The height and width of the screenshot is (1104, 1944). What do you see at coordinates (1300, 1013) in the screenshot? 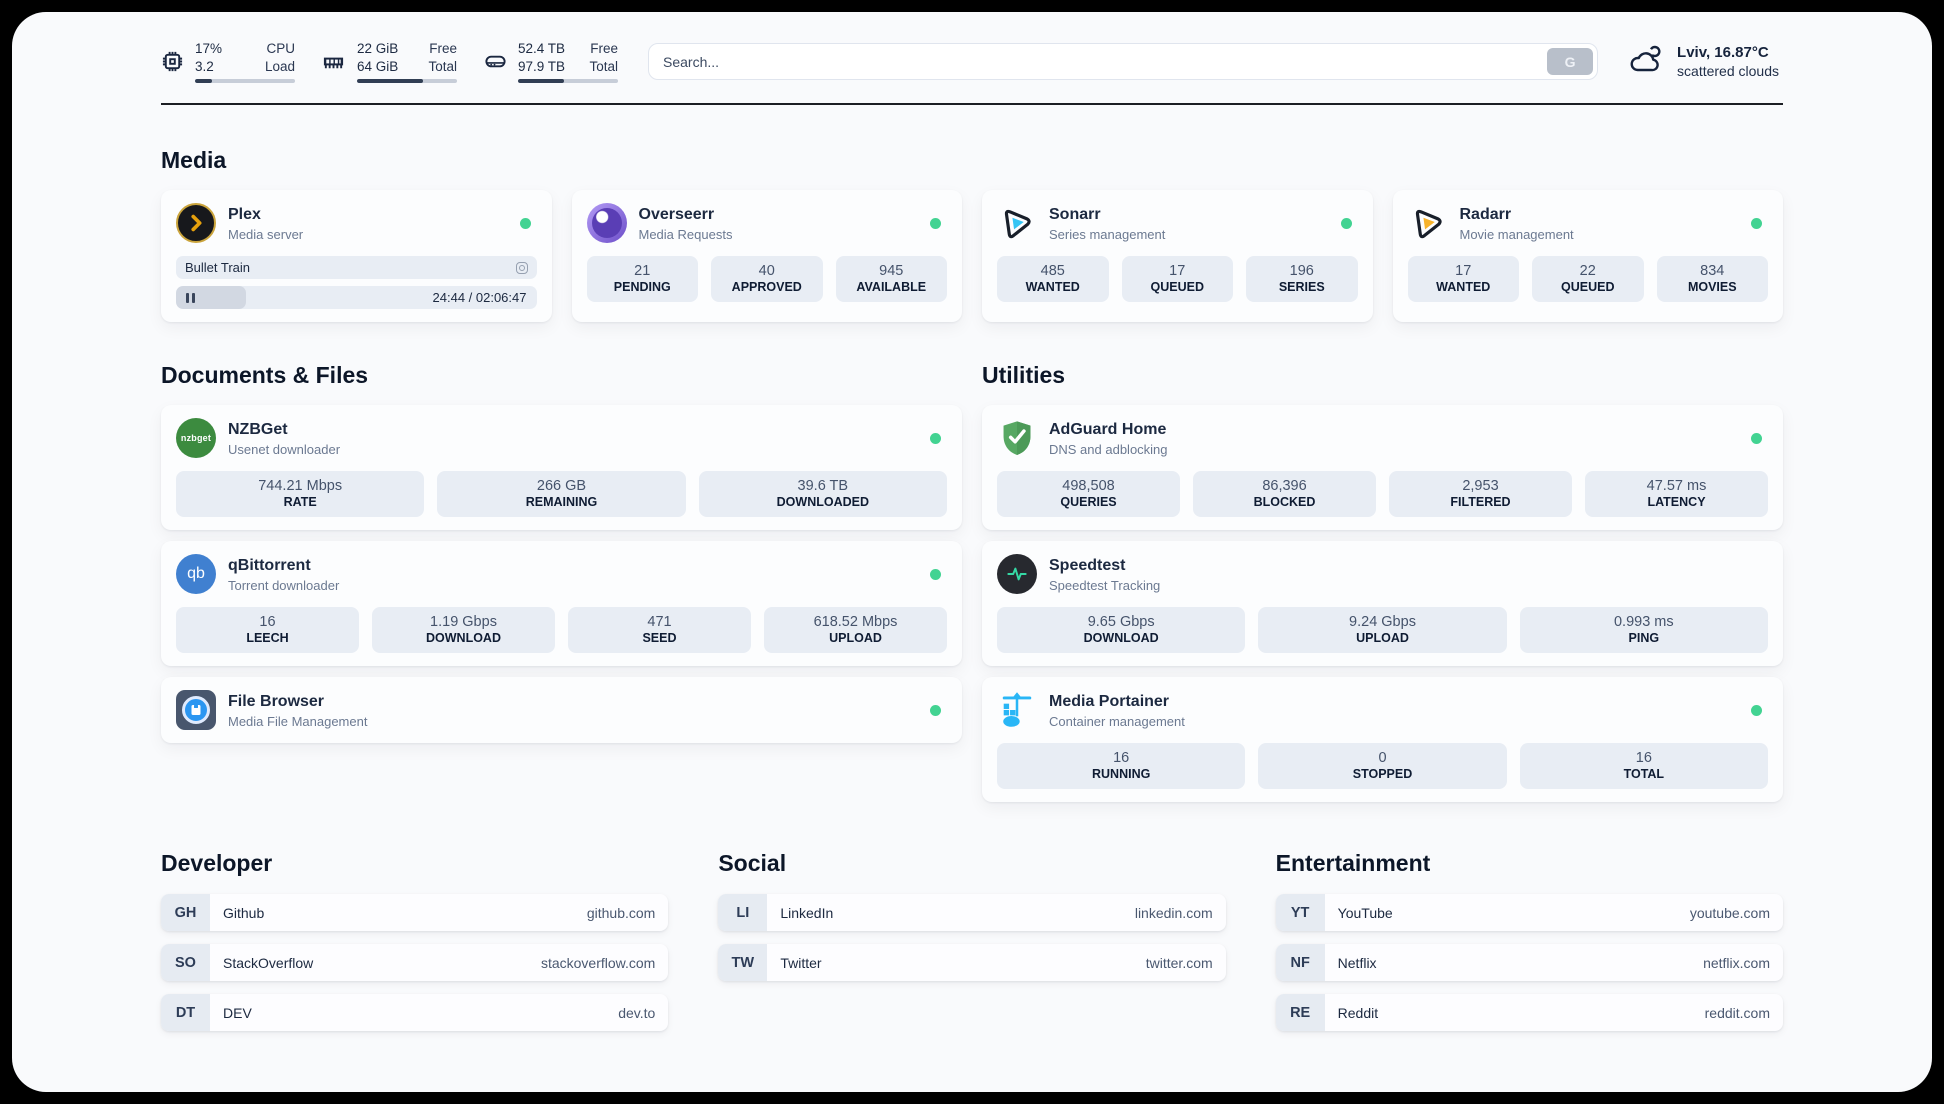
I see `link-tag: RE` at bounding box center [1300, 1013].